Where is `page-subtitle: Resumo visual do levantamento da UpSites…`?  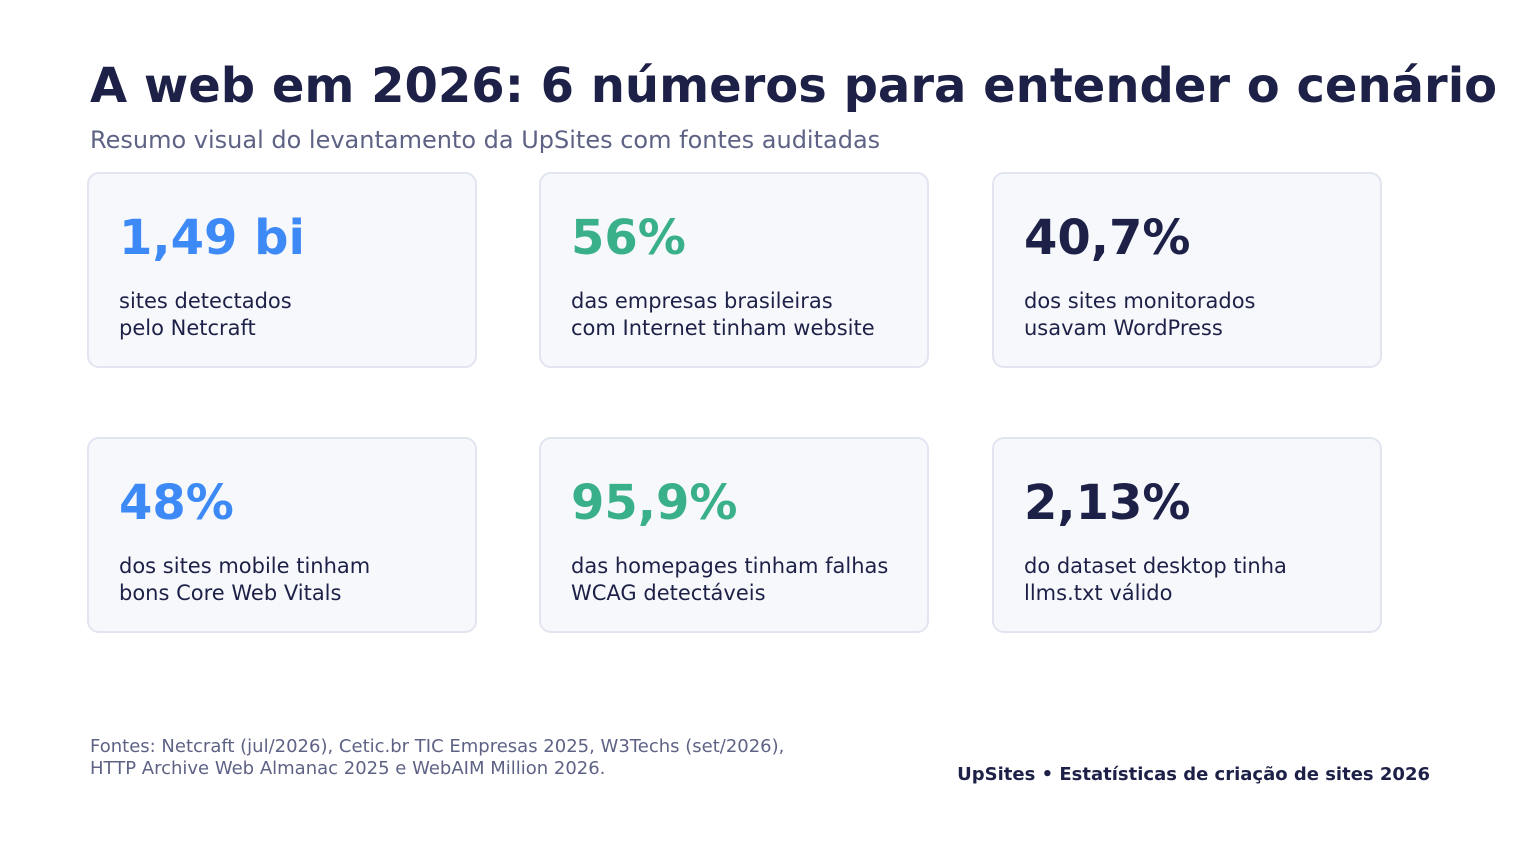
page-subtitle: Resumo visual do levantamento da UpSites… is located at coordinates (485, 140).